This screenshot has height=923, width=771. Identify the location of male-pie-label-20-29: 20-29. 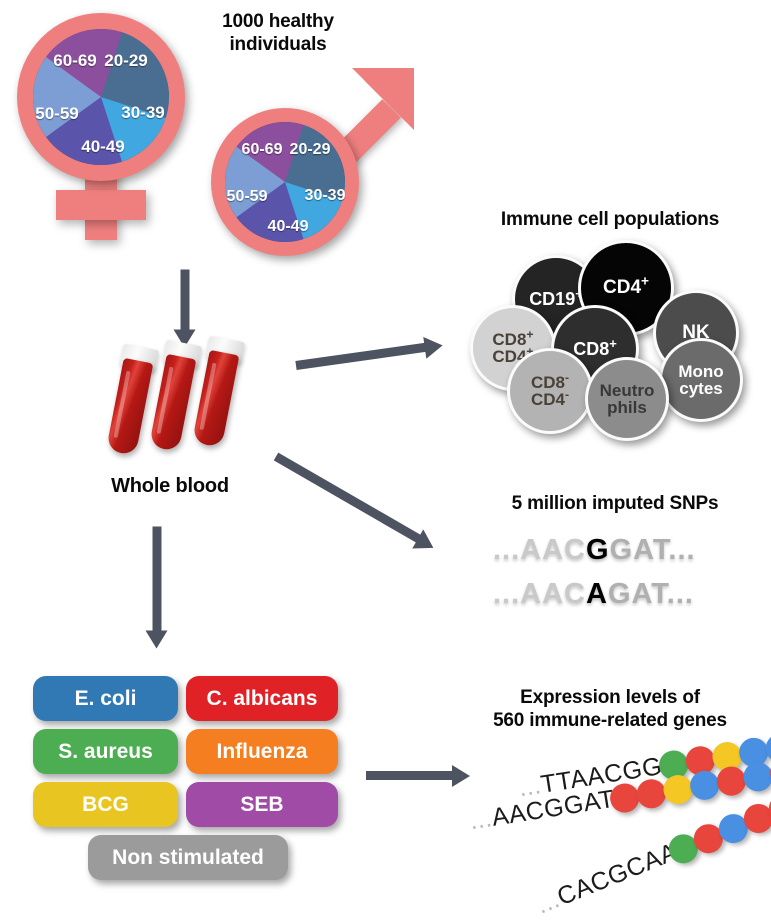
(310, 149).